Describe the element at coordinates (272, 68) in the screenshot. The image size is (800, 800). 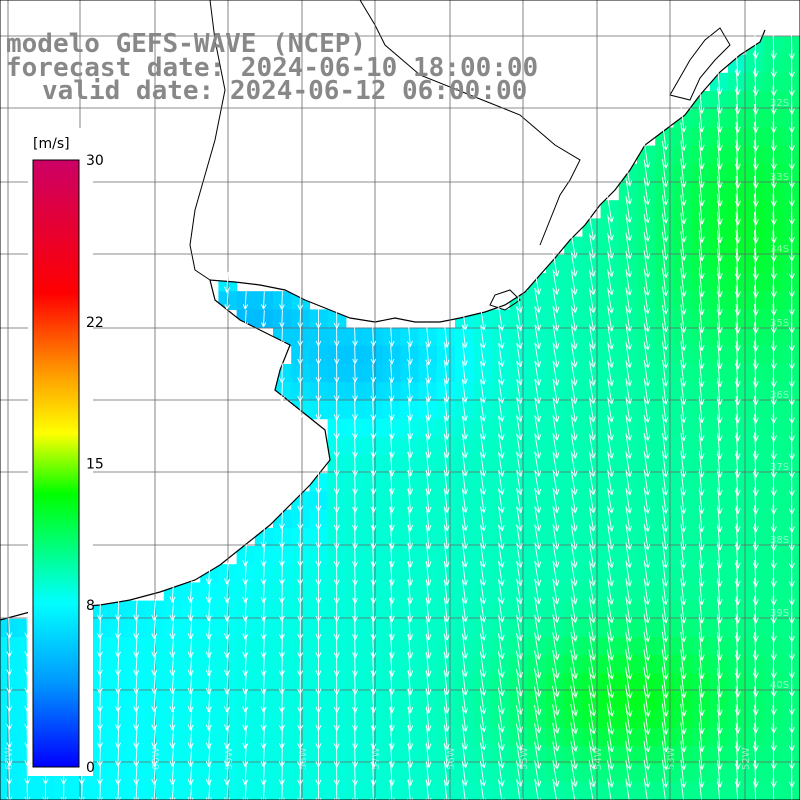
I see `title-forecast-date: forecast date: 2024-06-10 18:00:00` at that location.